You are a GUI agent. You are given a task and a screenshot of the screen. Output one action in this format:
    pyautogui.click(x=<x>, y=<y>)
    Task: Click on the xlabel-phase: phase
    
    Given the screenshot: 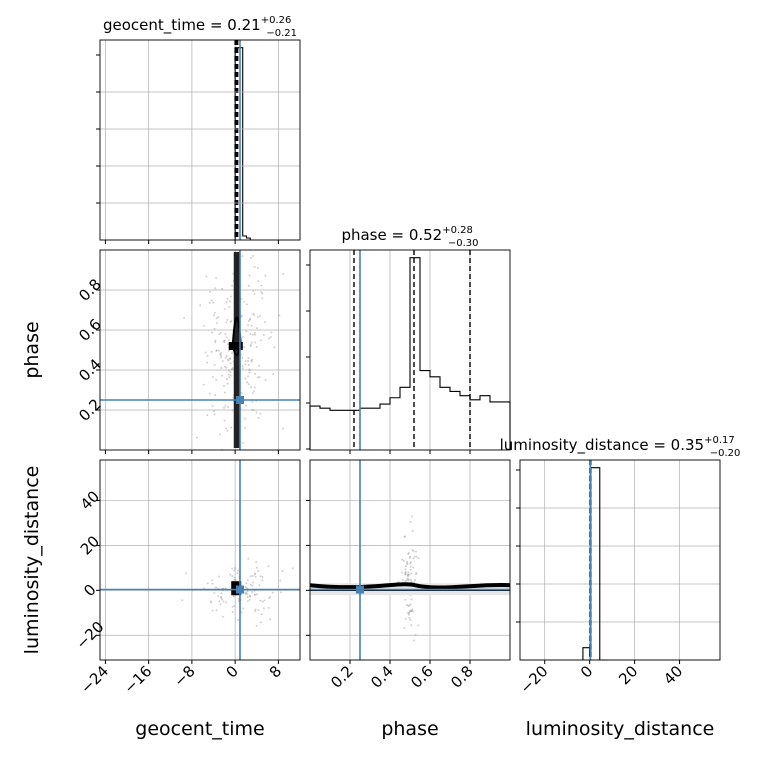 What is the action you would take?
    pyautogui.click(x=409, y=729)
    